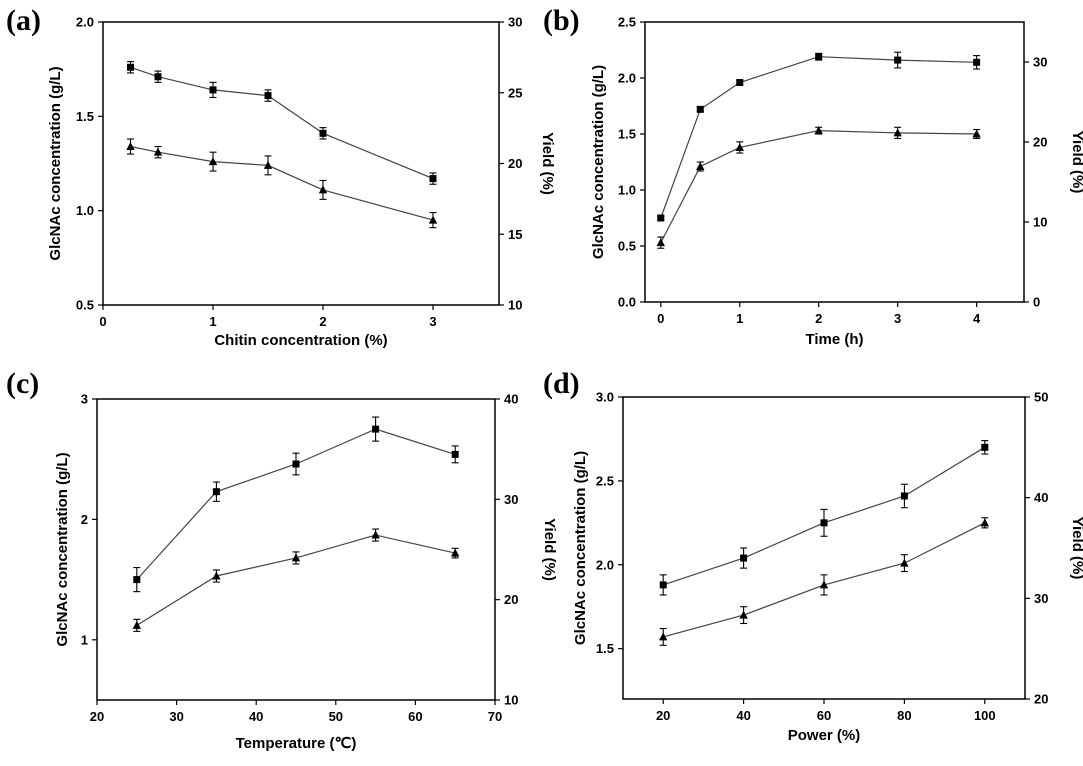  I want to click on x-tick-label: 4, so click(977, 318).